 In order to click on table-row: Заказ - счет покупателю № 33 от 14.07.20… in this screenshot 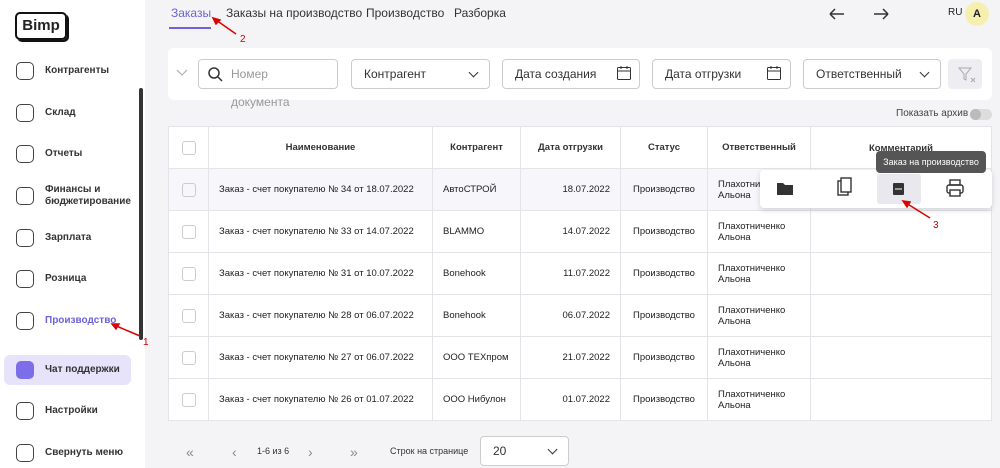, I will do `click(580, 231)`.